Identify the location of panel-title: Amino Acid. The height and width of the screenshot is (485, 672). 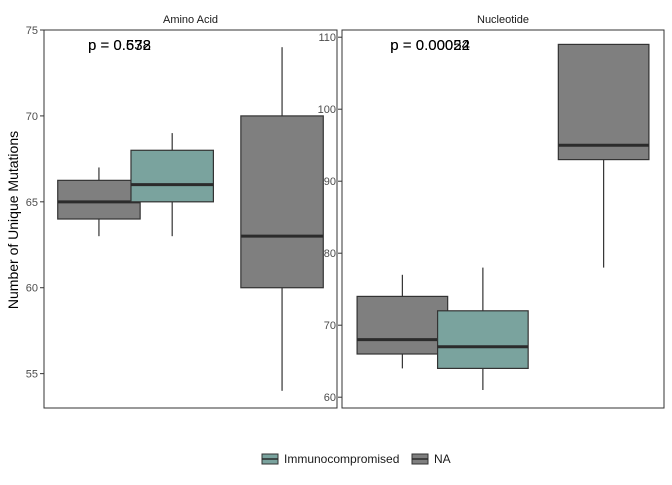
(190, 20).